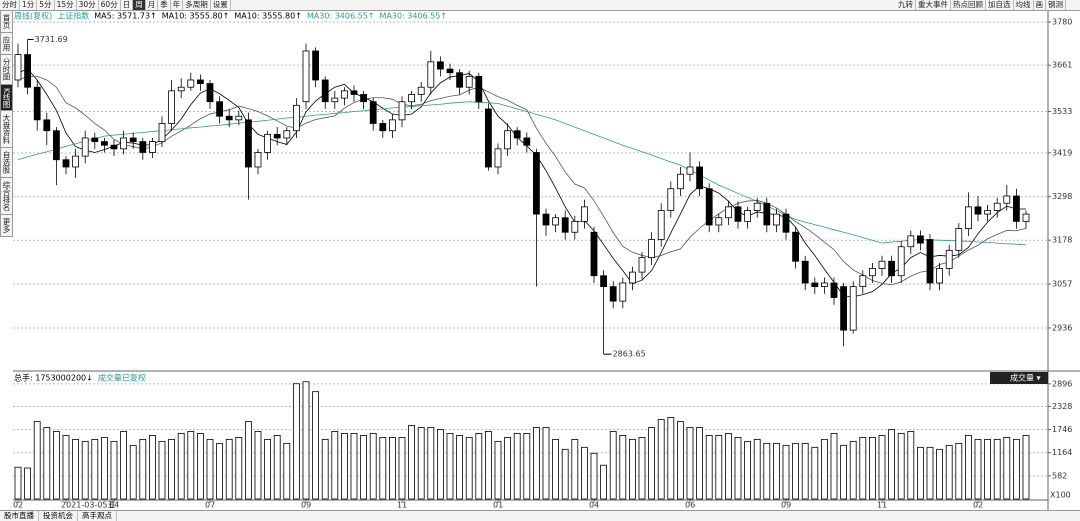 The height and width of the screenshot is (521, 1080). I want to click on sidebar-item: 首页, so click(6, 22).